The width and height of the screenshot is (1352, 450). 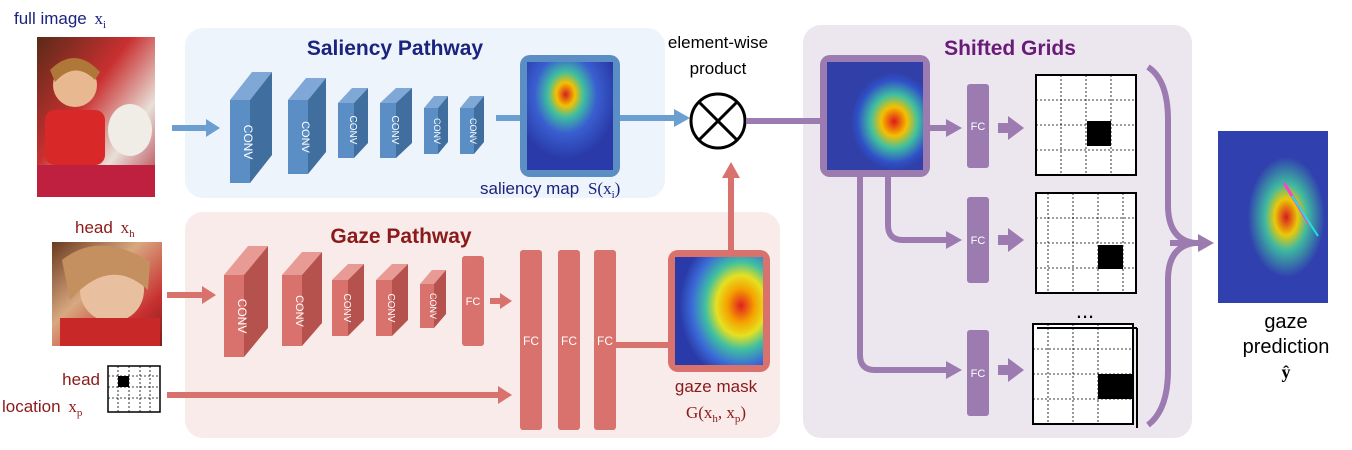 I want to click on arrow-fc-to-fc, so click(x=501, y=301).